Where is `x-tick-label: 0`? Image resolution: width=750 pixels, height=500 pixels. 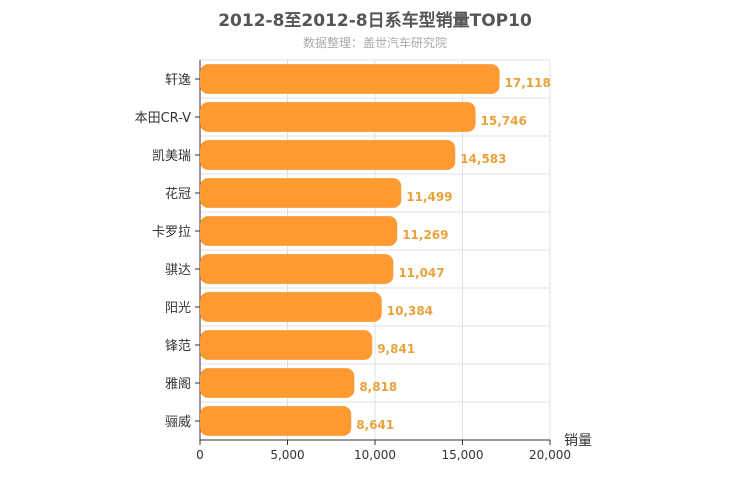 x-tick-label: 0 is located at coordinates (200, 455).